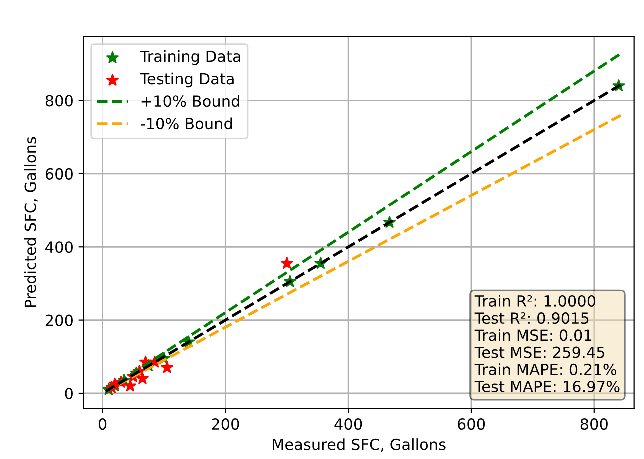 The height and width of the screenshot is (459, 644). I want to click on annotation: Train R²: 1.0000 Test R²: 0.9015 Train MSE: 0.01 Test MSE: 259.45 Train MAPE: 0.21% Test MAPE: 16.97%, so click(547, 344).